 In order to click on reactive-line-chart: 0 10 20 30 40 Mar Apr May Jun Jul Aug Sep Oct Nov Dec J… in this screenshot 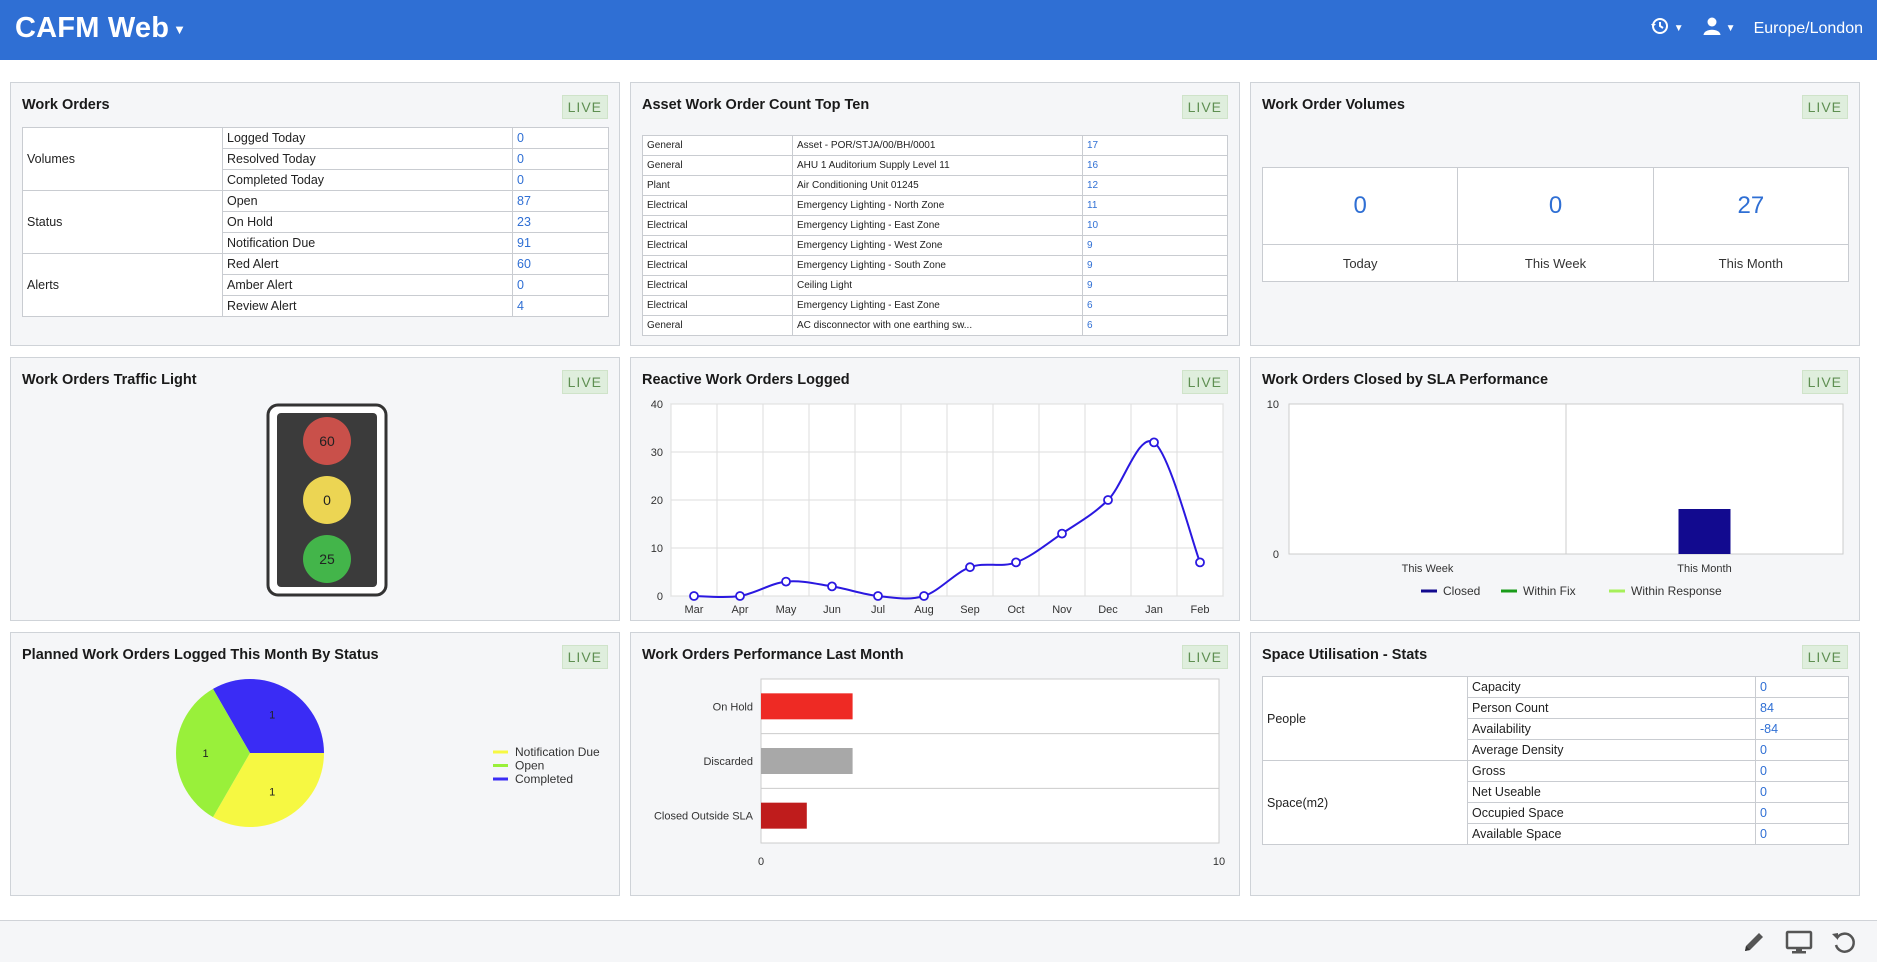, I will do `click(936, 490)`.